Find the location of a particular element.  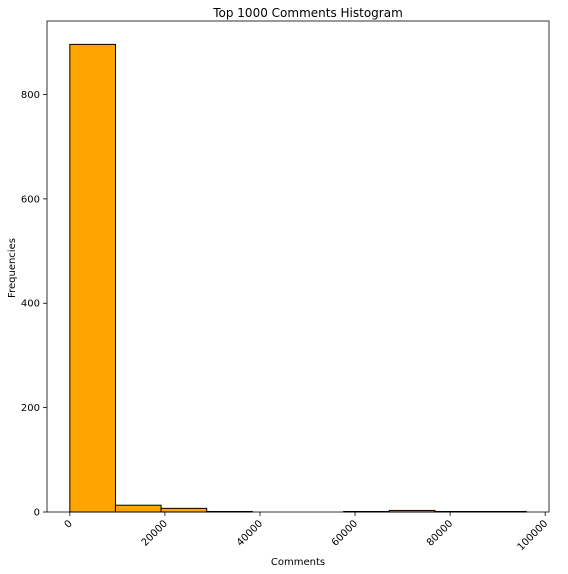

x-axis: 0 20000 40000 60000 80000 100000 is located at coordinates (307, 532).